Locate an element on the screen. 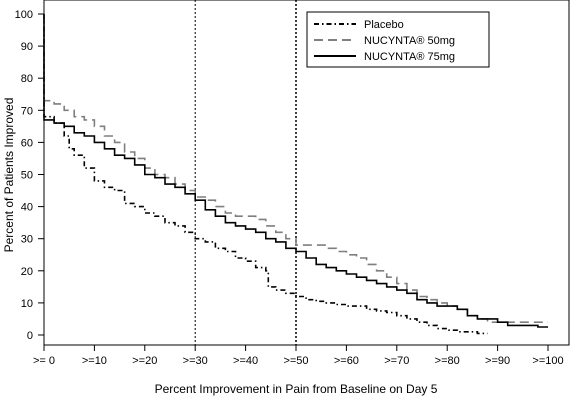  x-tick-label: >=60 is located at coordinates (346, 361).